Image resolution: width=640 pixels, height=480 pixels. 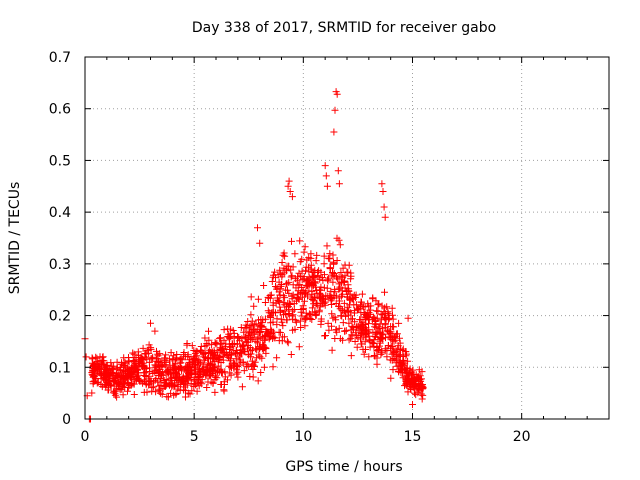 I want to click on y-axis-label: SRMTID / TECUs, so click(x=15, y=238).